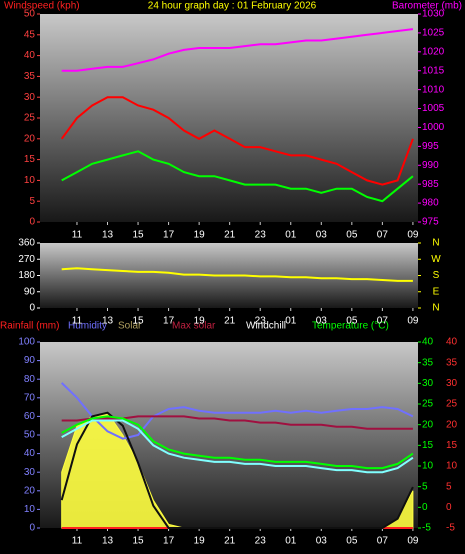 The image size is (465, 554). Describe the element at coordinates (430, 222) in the screenshot. I see `y2-tick-label: 975` at that location.